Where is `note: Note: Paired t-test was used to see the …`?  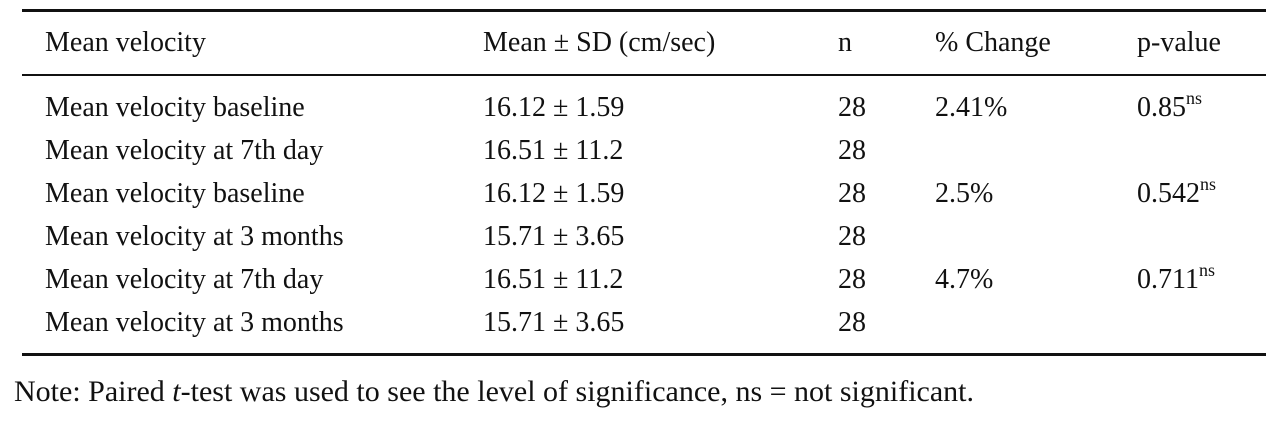 note: Note: Paired t-test was used to see the … is located at coordinates (494, 392).